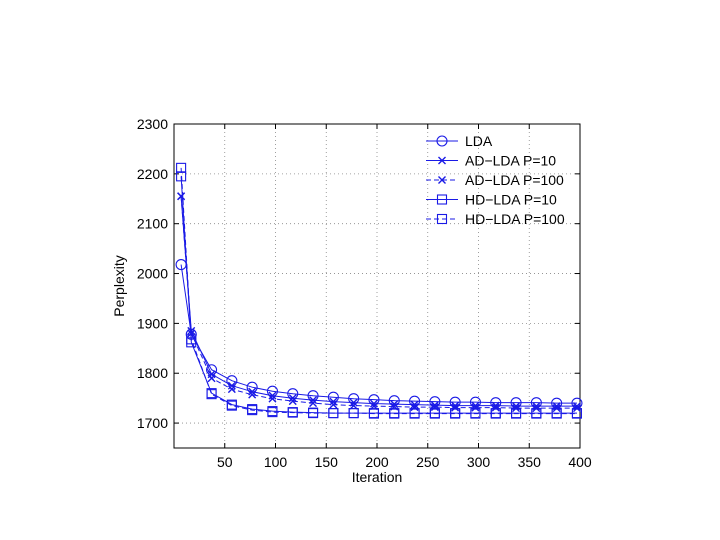  I want to click on x-tick-label: 200, so click(377, 462).